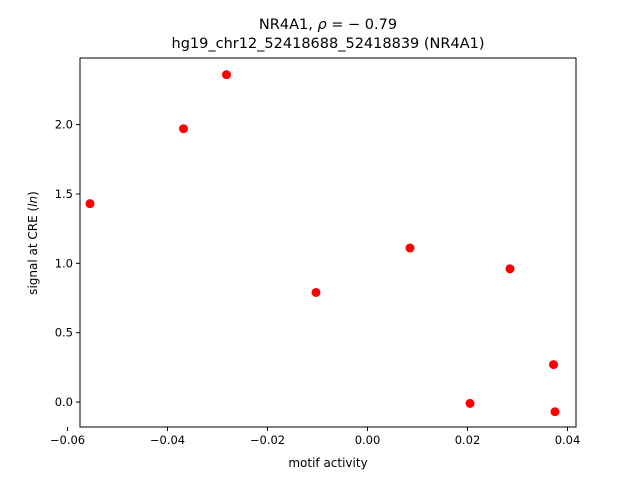  What do you see at coordinates (267, 440) in the screenshot?
I see `x-tick-label: −0.02` at bounding box center [267, 440].